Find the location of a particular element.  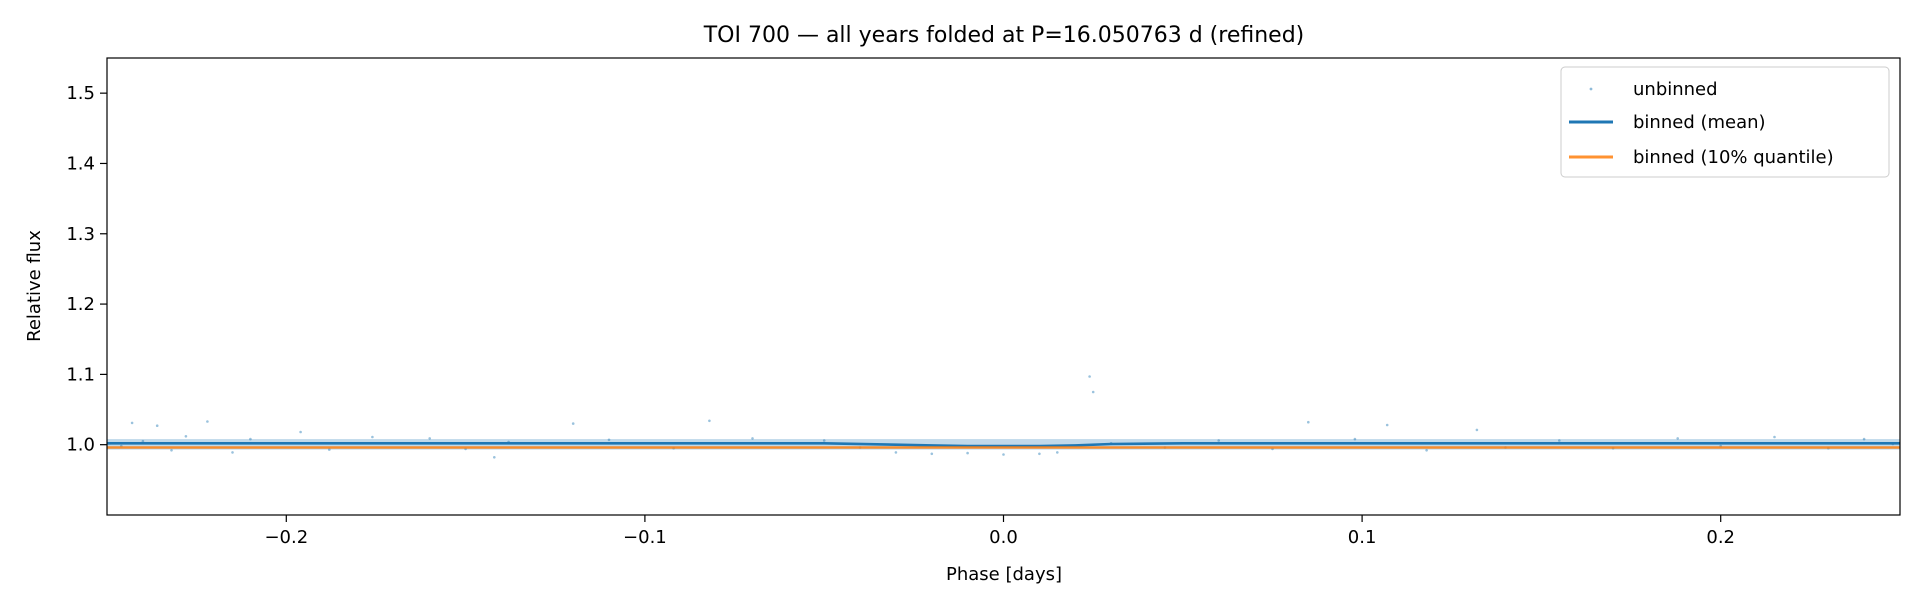

x-tick-label: −0.1 is located at coordinates (645, 537).